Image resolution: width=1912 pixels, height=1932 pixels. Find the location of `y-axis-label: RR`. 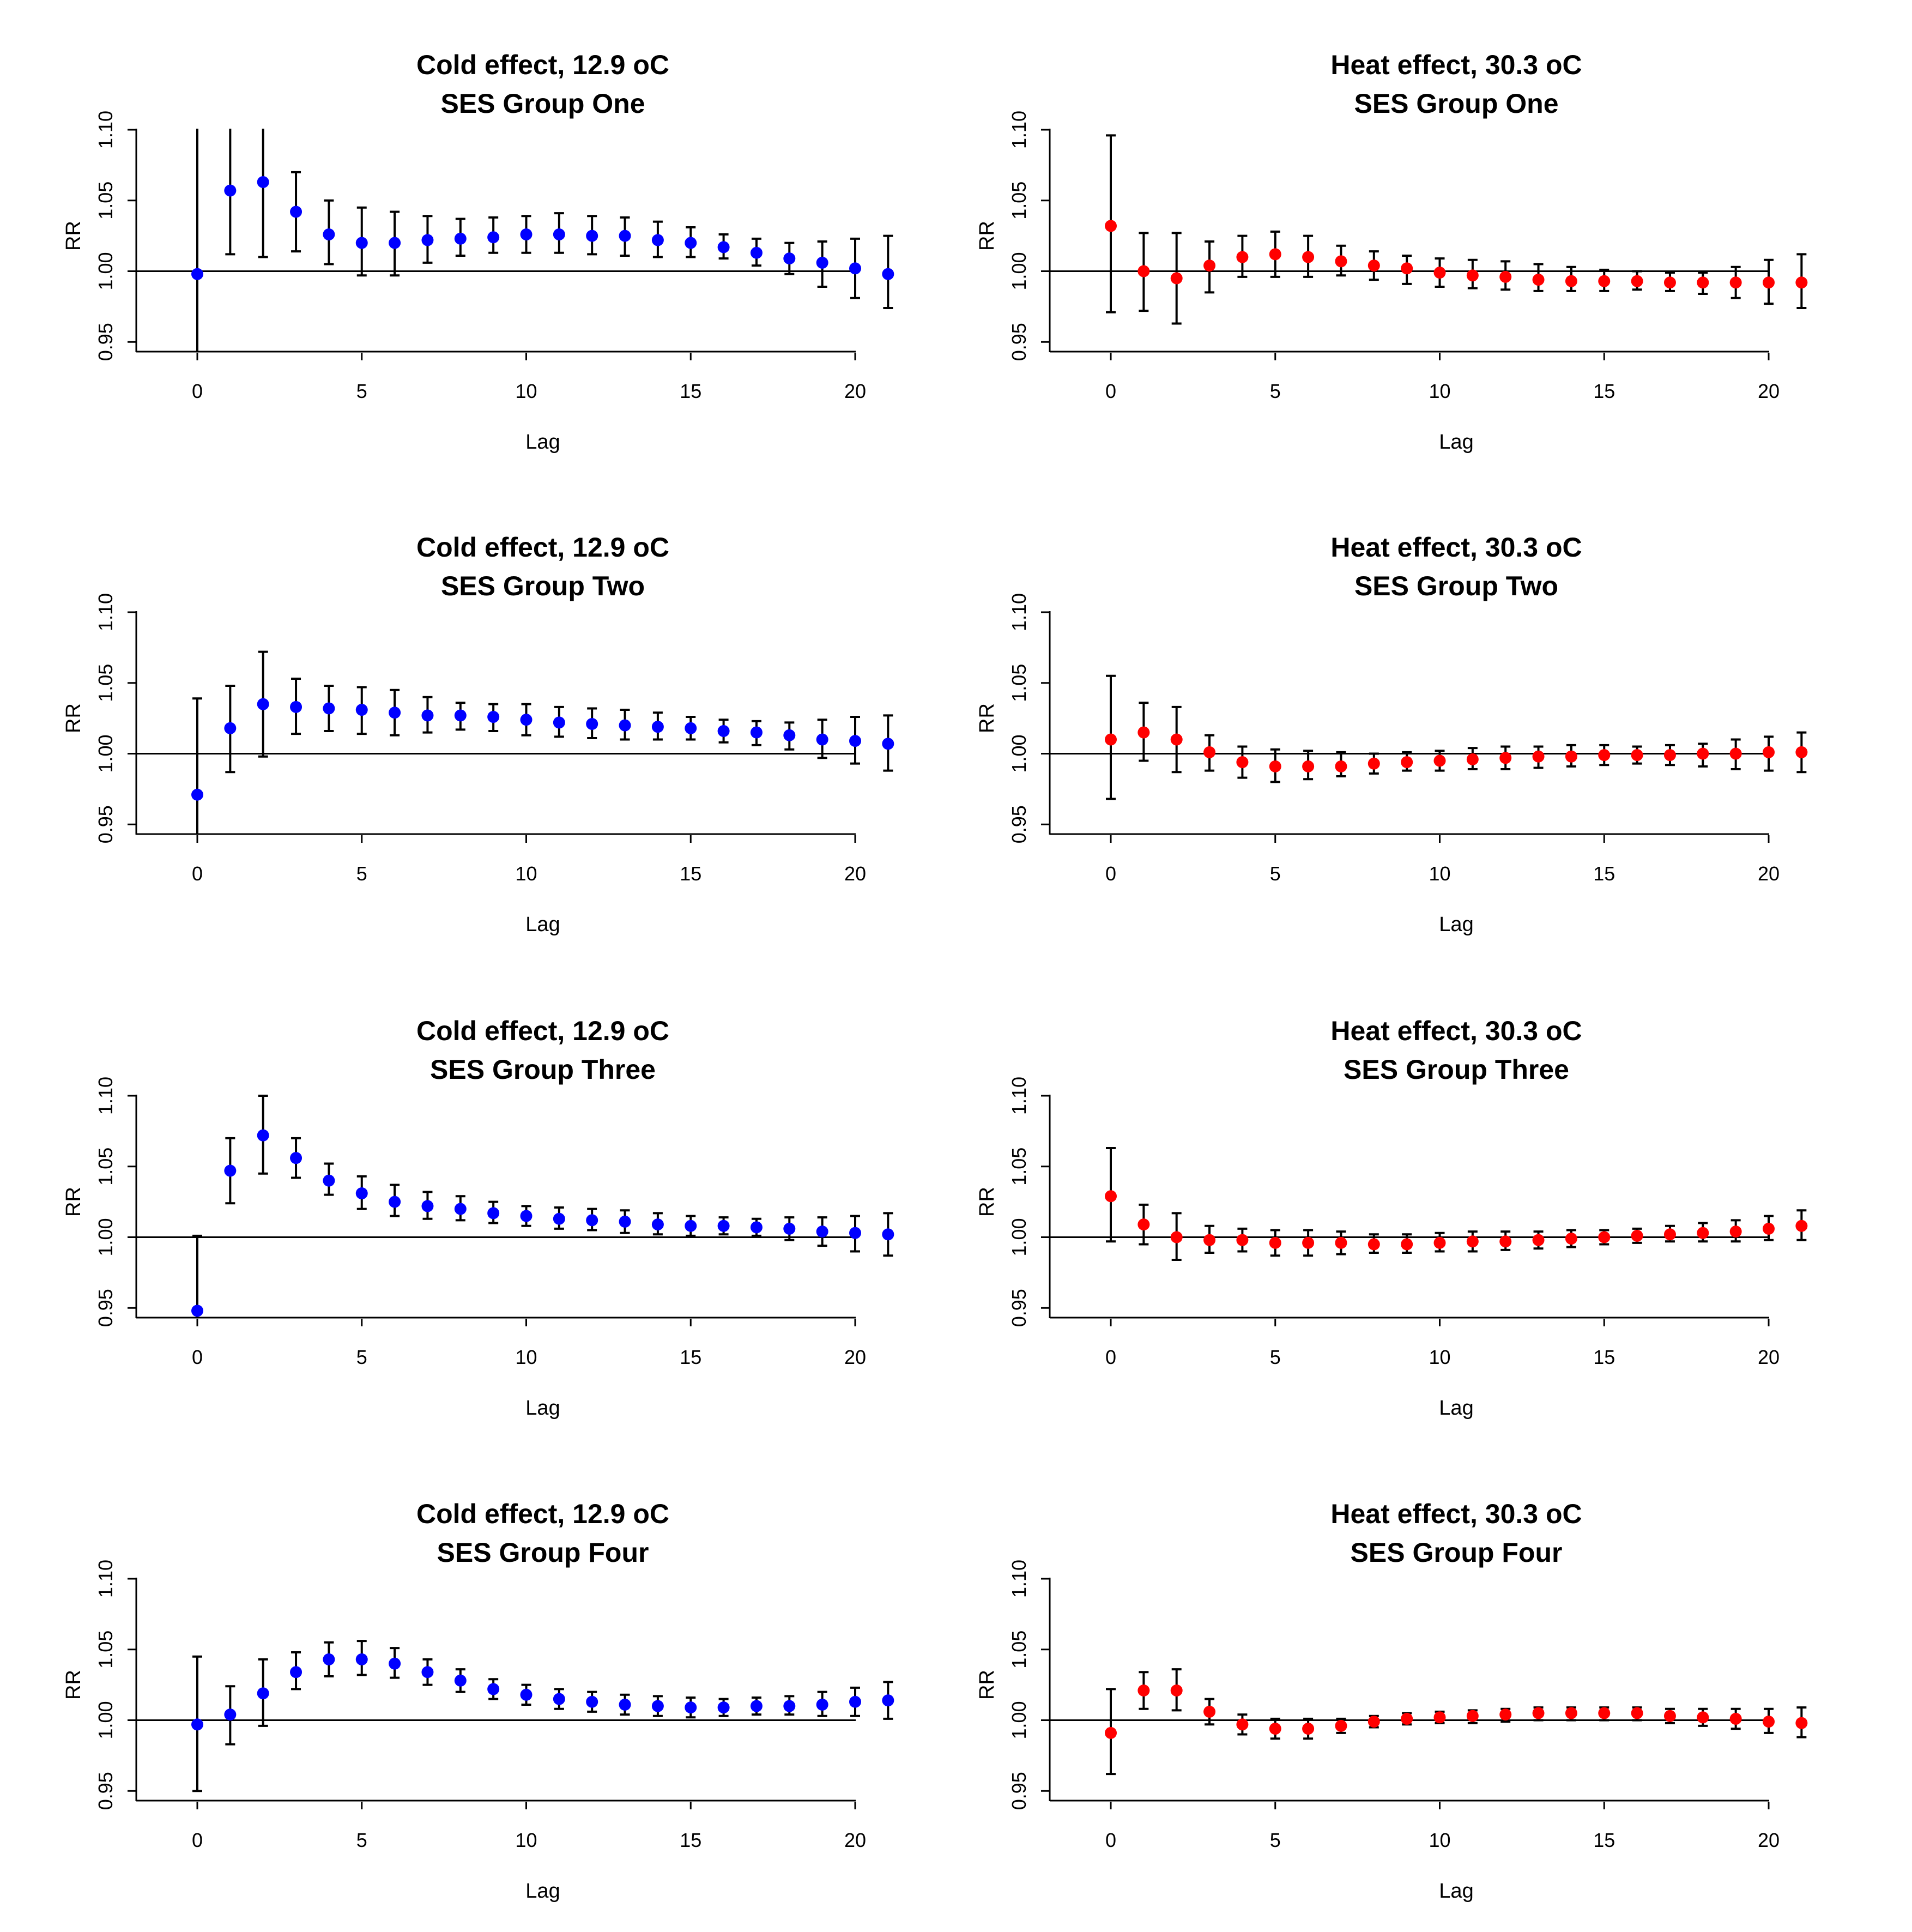

y-axis-label: RR is located at coordinates (987, 1685).